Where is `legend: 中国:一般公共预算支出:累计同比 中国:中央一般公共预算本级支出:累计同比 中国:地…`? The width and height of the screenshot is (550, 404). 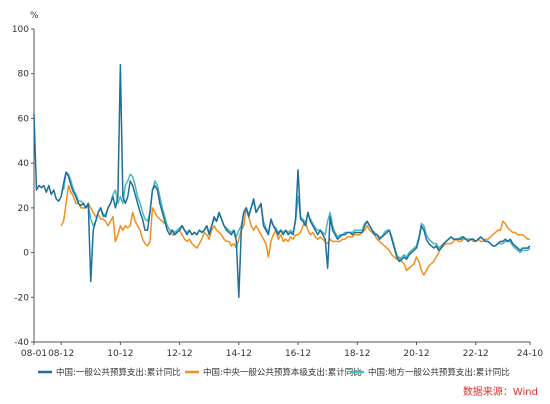
legend: 中国:一般公共预算支出:累计同比 中国:中央一般公共预算本级支出:累计同比 中国:地… is located at coordinates (274, 372).